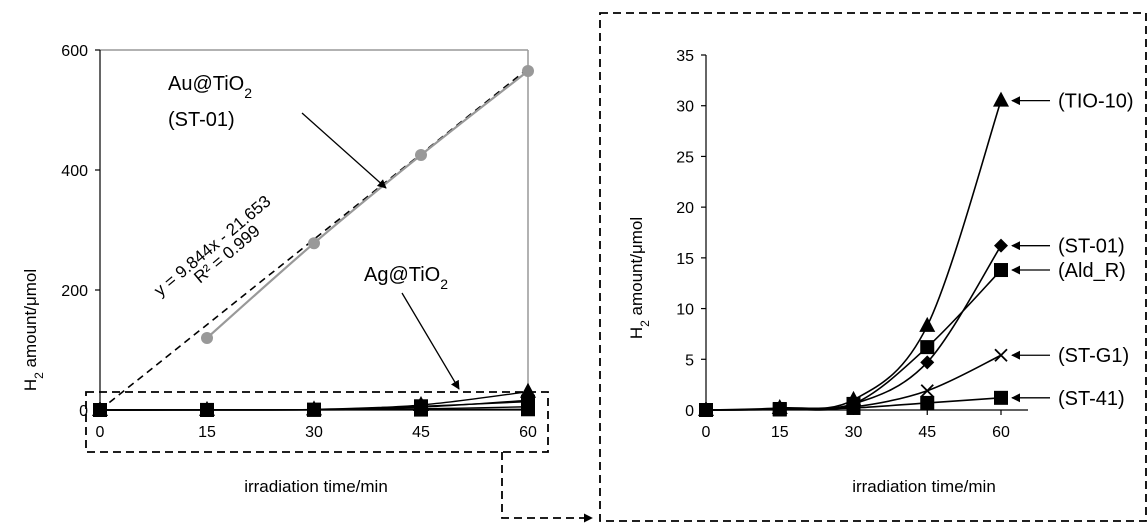 Image resolution: width=1148 pixels, height=525 pixels. Describe the element at coordinates (780, 432) in the screenshot. I see `right-x-tick-label: 15` at that location.